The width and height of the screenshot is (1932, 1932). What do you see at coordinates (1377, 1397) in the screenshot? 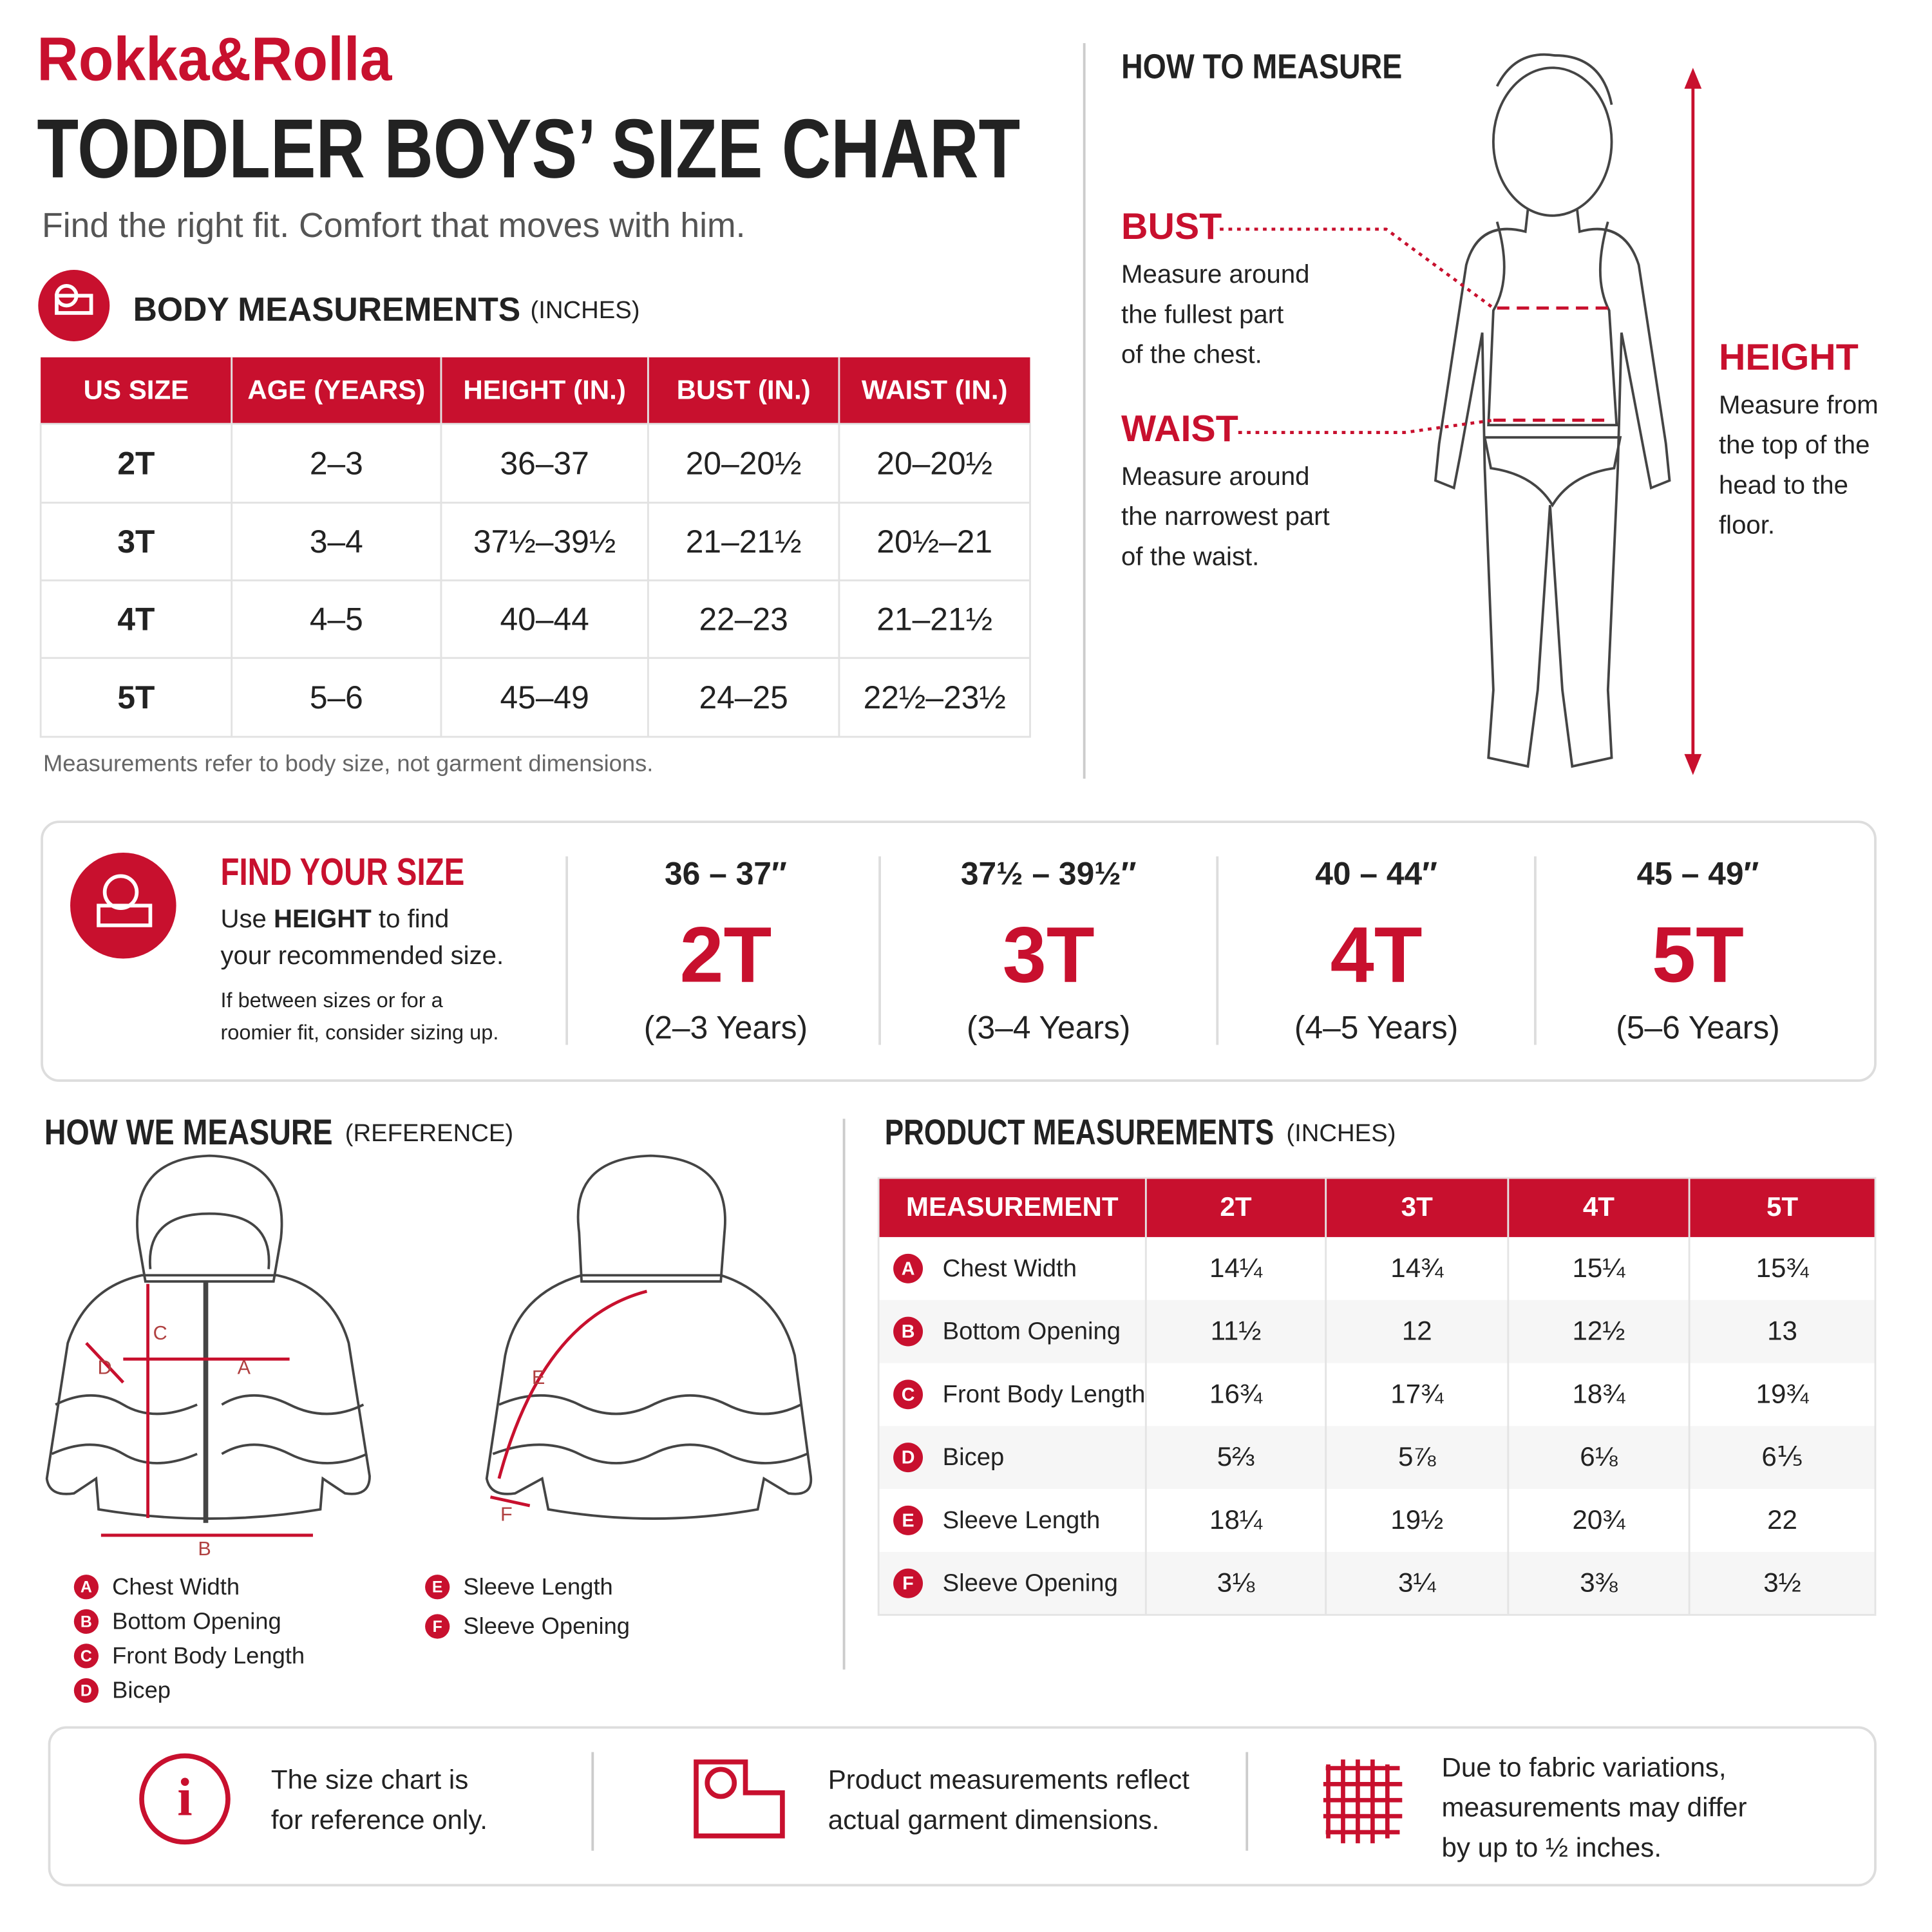
I see `table-border` at bounding box center [1377, 1397].